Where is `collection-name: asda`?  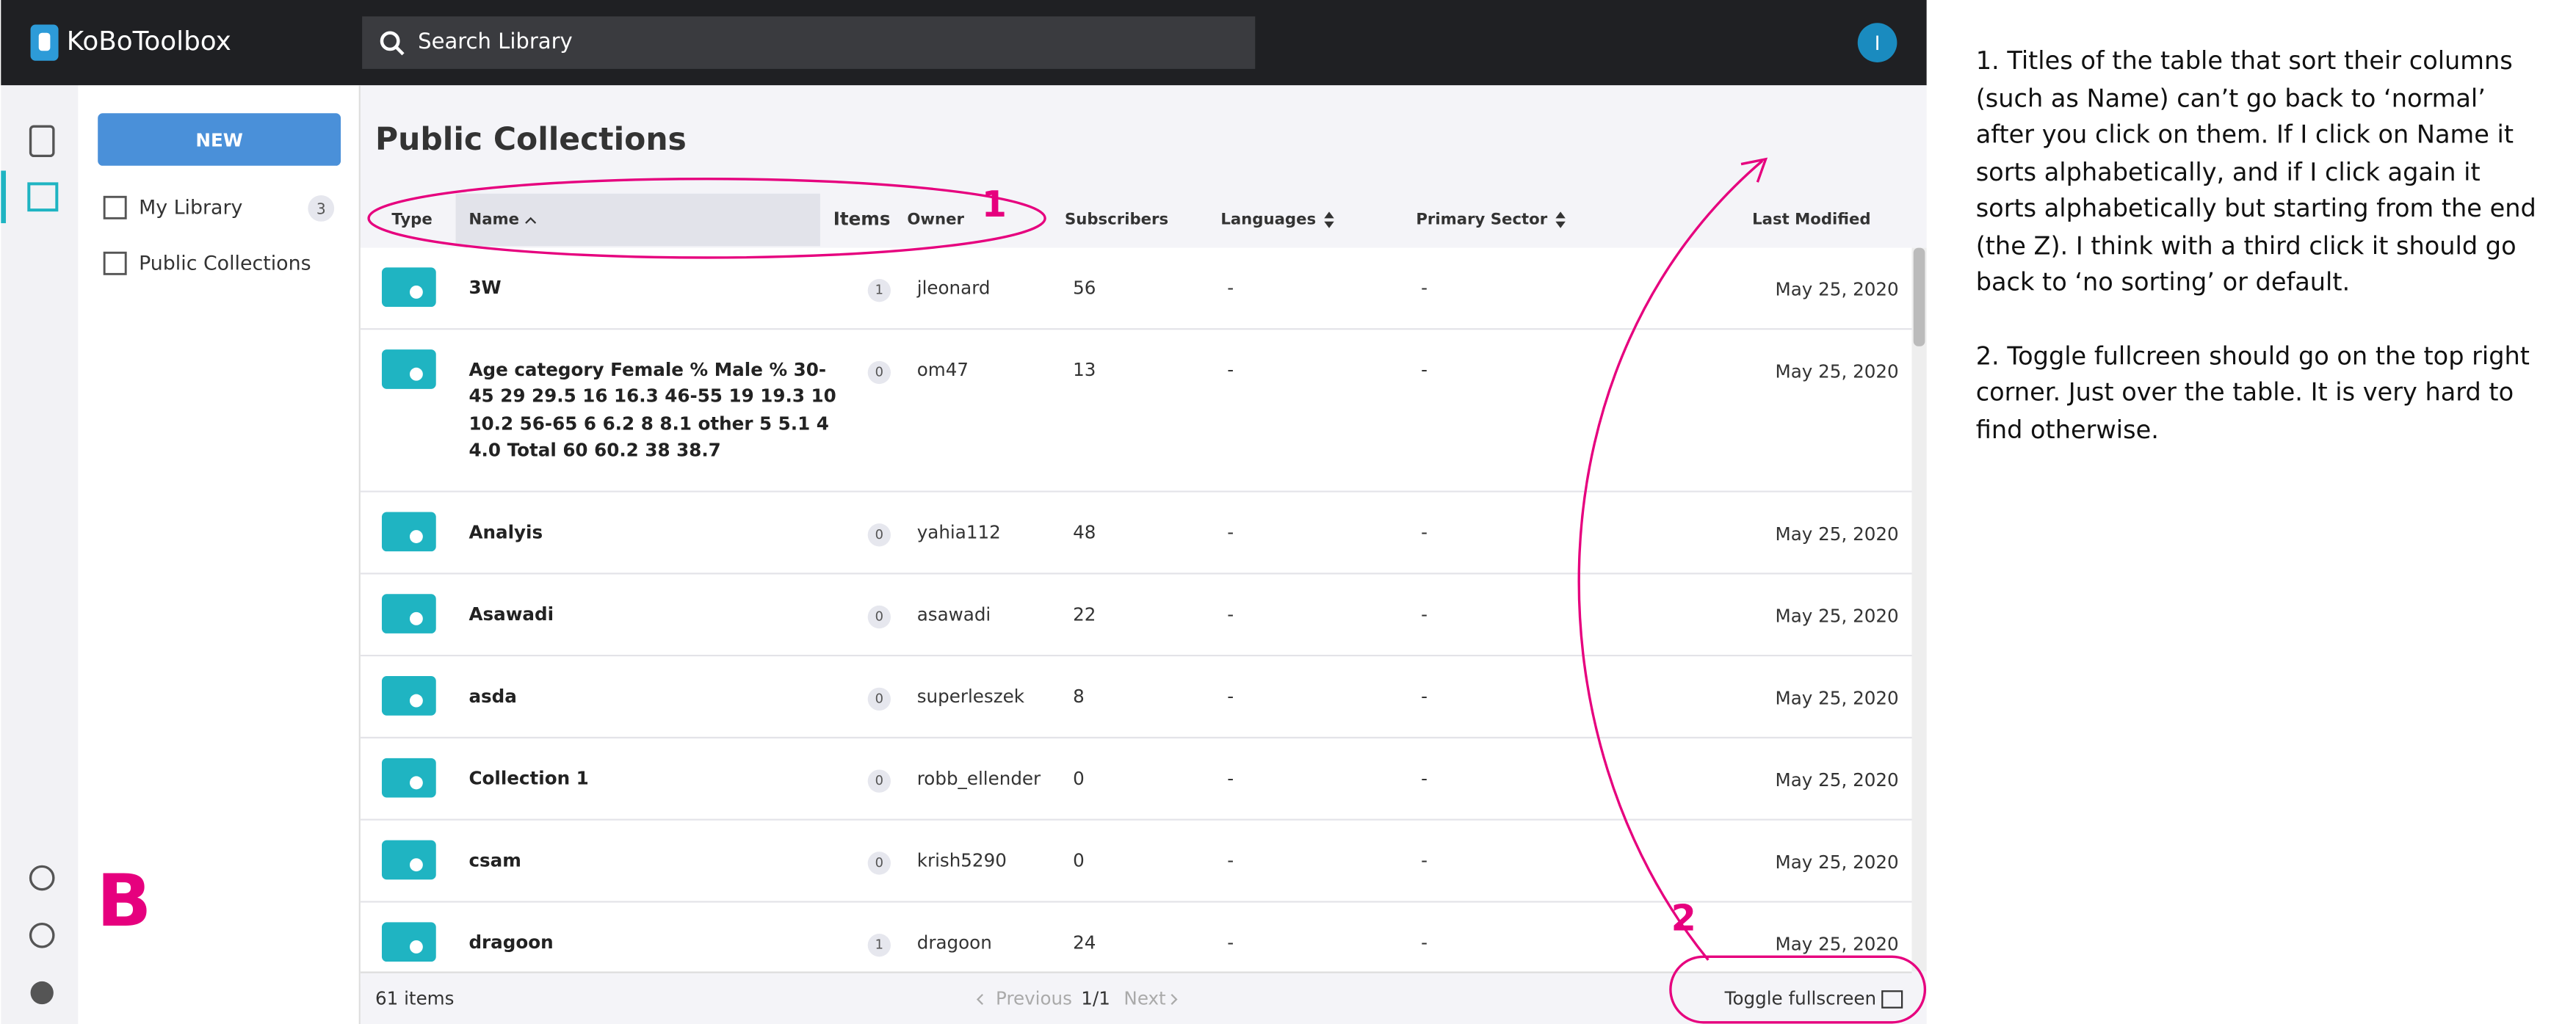
collection-name: asda is located at coordinates (492, 697).